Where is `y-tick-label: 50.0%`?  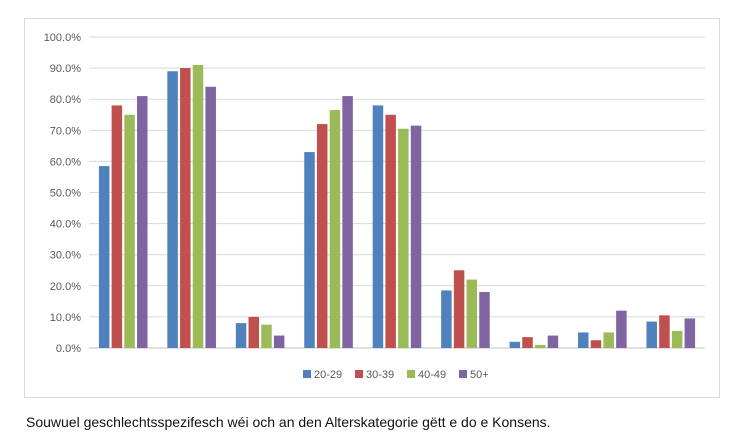
y-tick-label: 50.0% is located at coordinates (65, 194).